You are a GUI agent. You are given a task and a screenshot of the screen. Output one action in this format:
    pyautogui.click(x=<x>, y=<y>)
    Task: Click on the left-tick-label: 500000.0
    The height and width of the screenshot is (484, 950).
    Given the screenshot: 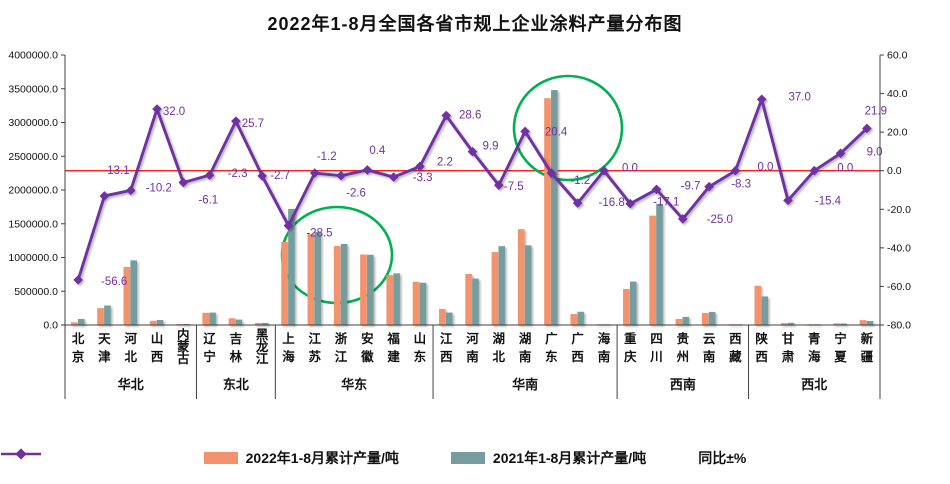 What is the action you would take?
    pyautogui.click(x=36, y=292)
    